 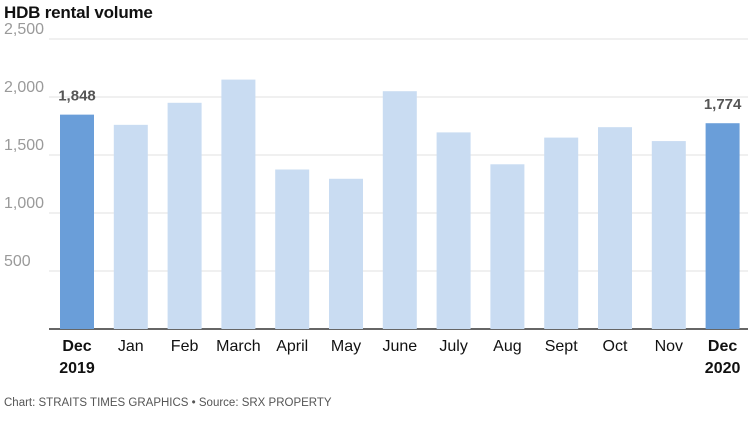 What do you see at coordinates (78, 12) in the screenshot?
I see `chart-title: HDB rental volume` at bounding box center [78, 12].